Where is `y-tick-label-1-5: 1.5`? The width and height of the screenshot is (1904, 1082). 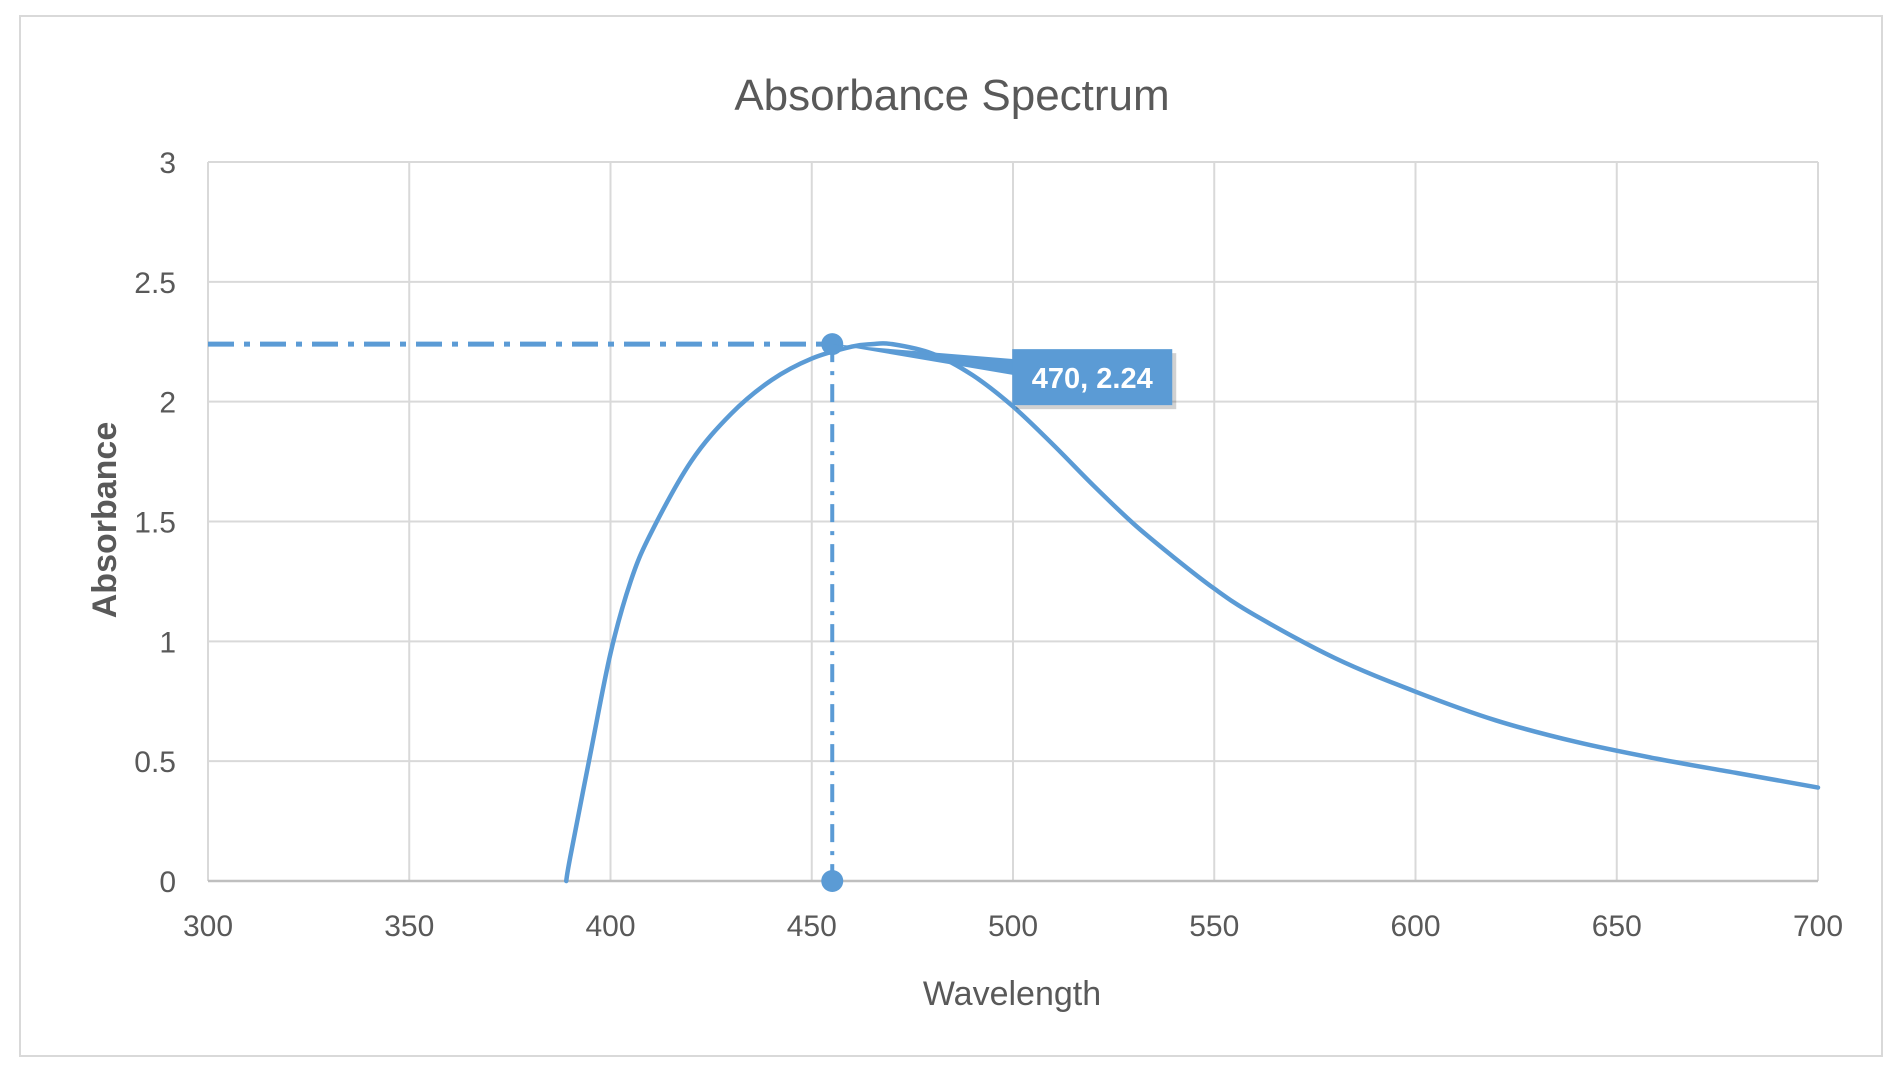
y-tick-label-1-5: 1.5 is located at coordinates (155, 523).